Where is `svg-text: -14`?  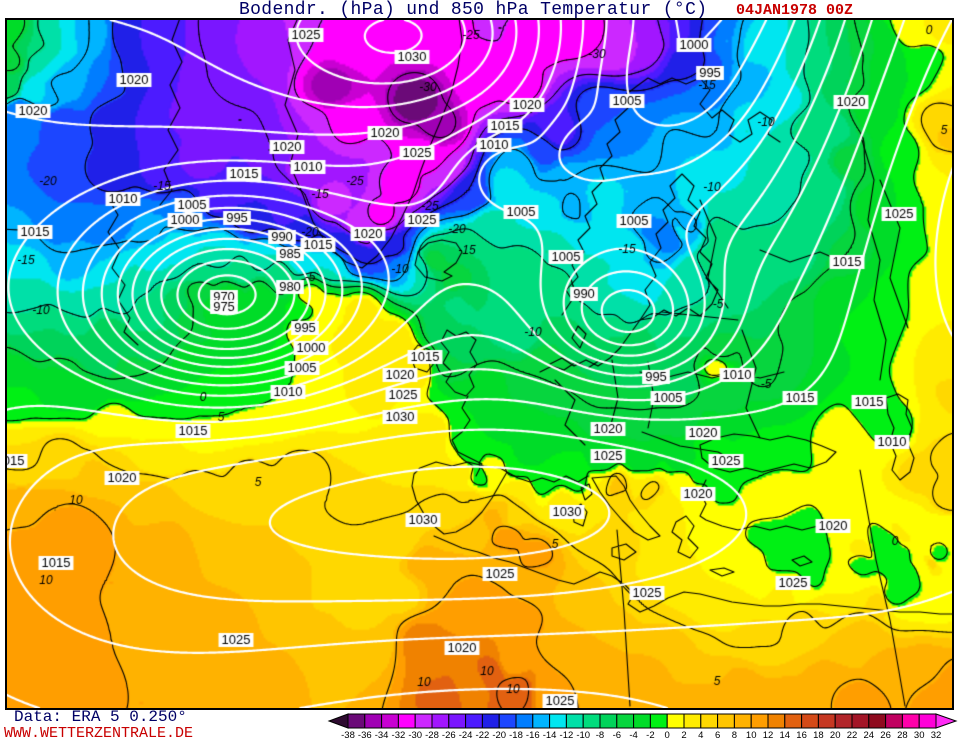
svg-text: -14 is located at coordinates (550, 735).